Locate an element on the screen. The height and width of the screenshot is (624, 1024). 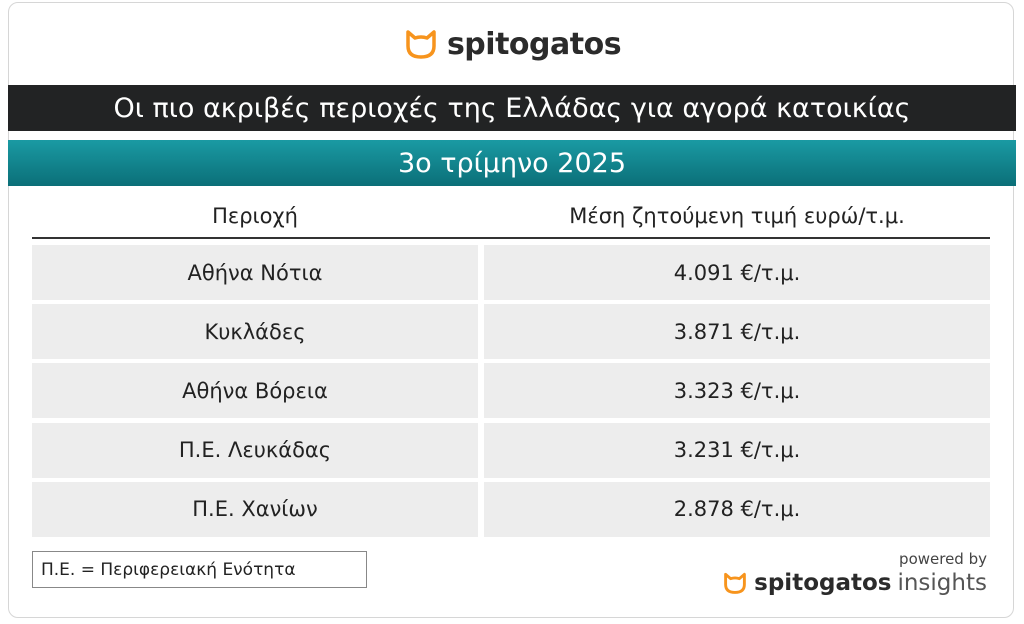
brand-suffix: insights is located at coordinates (942, 583).